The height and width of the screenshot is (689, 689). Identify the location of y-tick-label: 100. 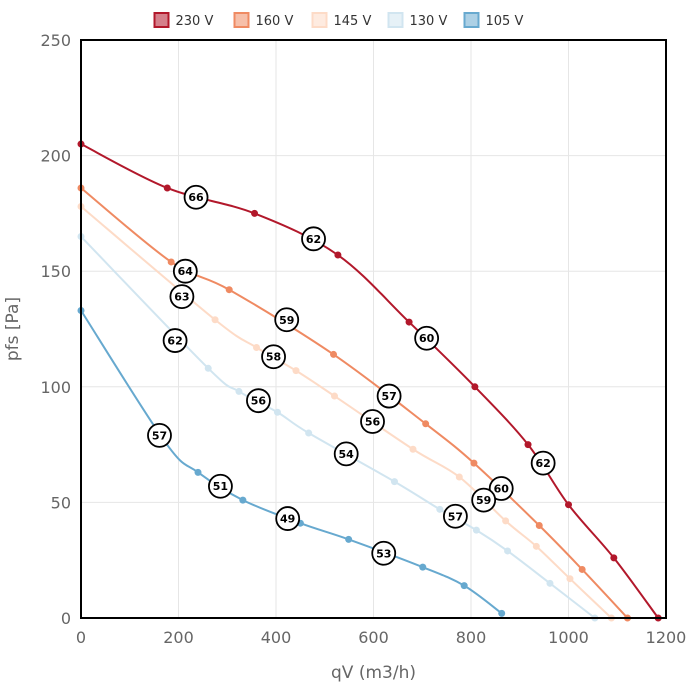
(55, 387).